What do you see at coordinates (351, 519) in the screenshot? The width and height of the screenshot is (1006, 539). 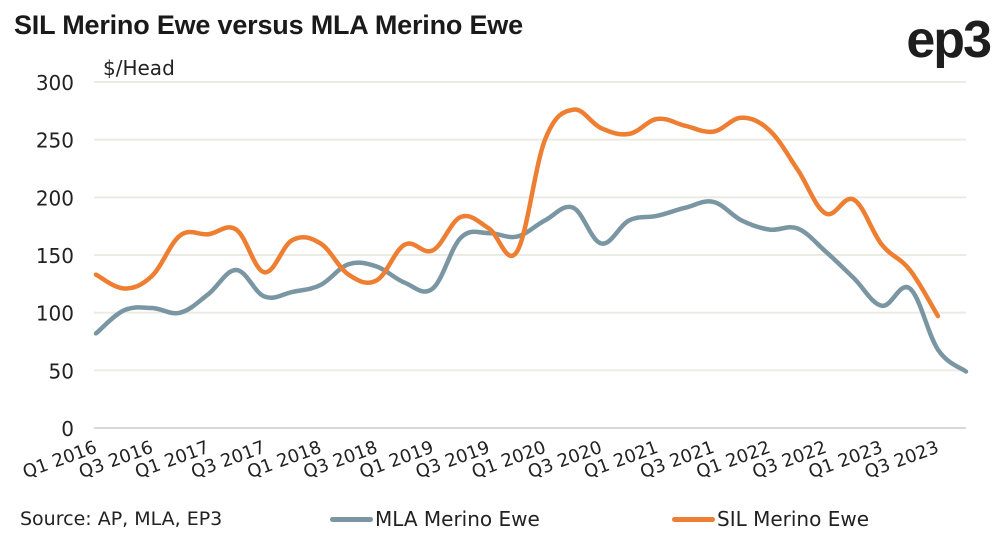 I see `legend-swatch-mla` at bounding box center [351, 519].